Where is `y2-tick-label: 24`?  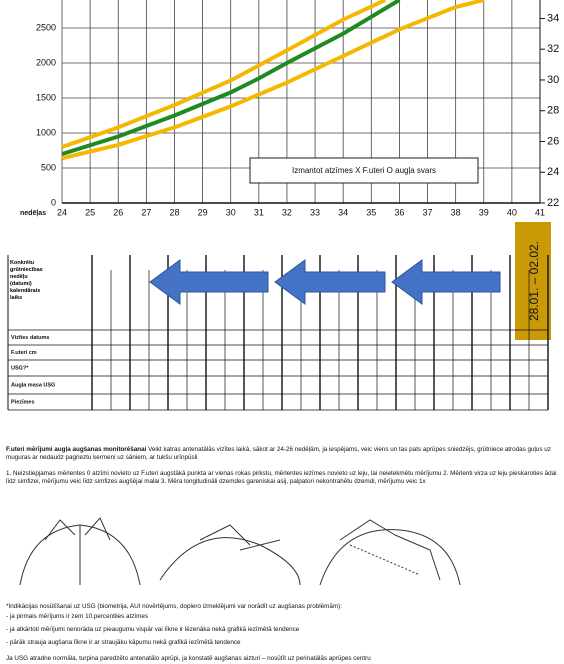 y2-tick-label: 24 is located at coordinates (553, 172).